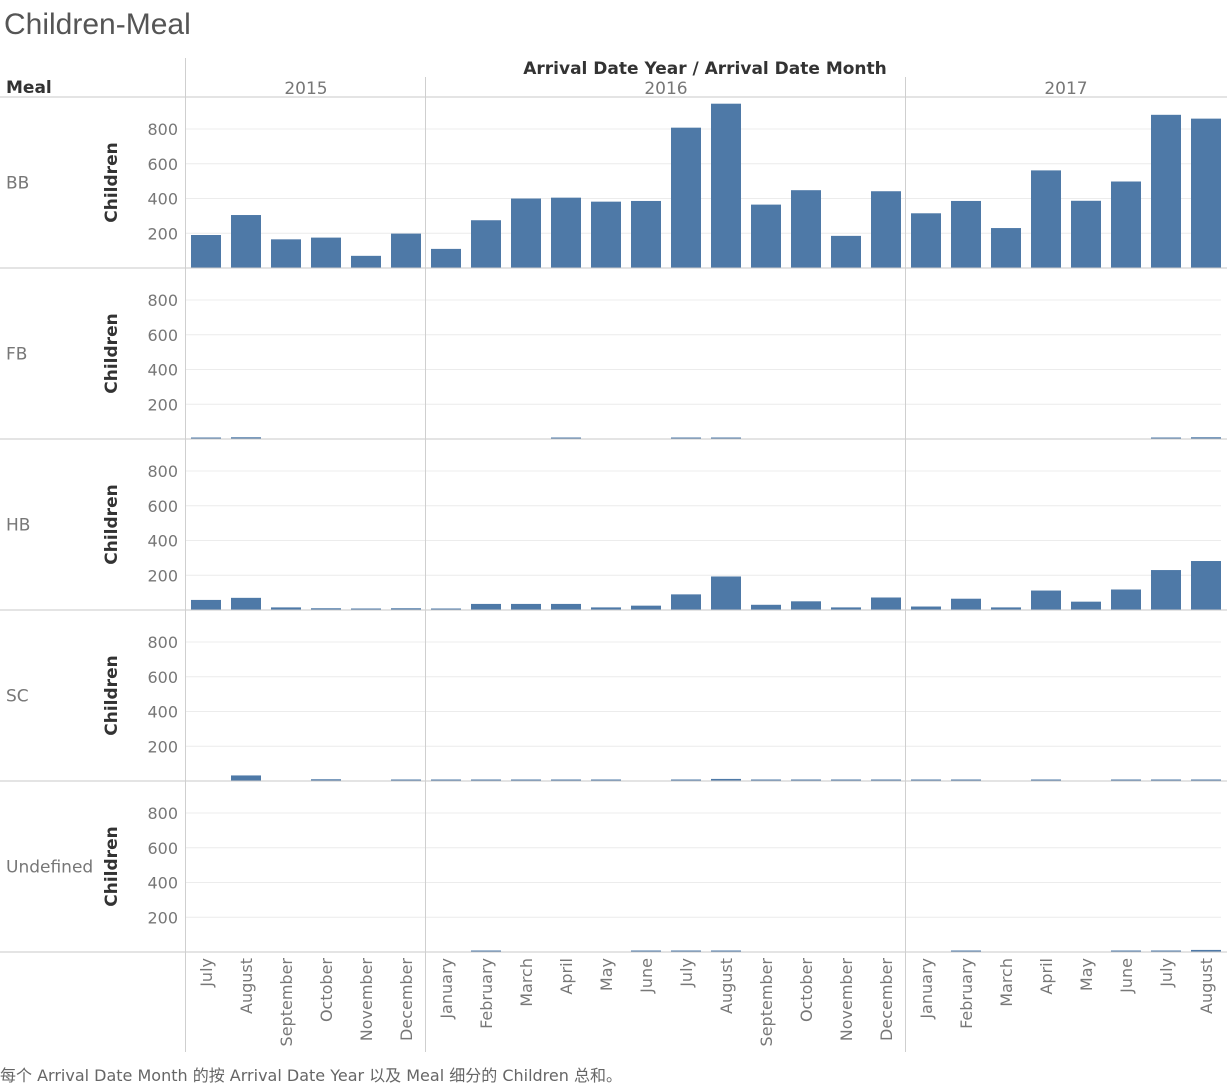 The image size is (1227, 1086). What do you see at coordinates (18, 526) in the screenshot?
I see `row-label-hb: HB` at bounding box center [18, 526].